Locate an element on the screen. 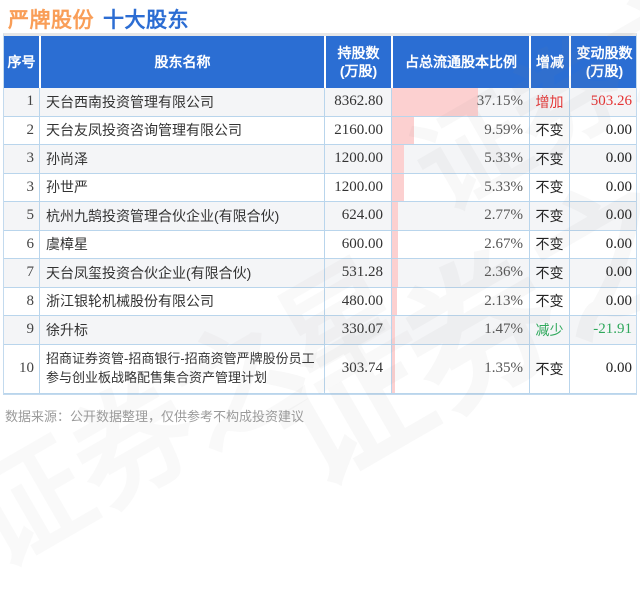 The width and height of the screenshot is (640, 600). table-row: 3 孙尚泽 1200.00 5.33% 不变 0.00 is located at coordinates (320, 159).